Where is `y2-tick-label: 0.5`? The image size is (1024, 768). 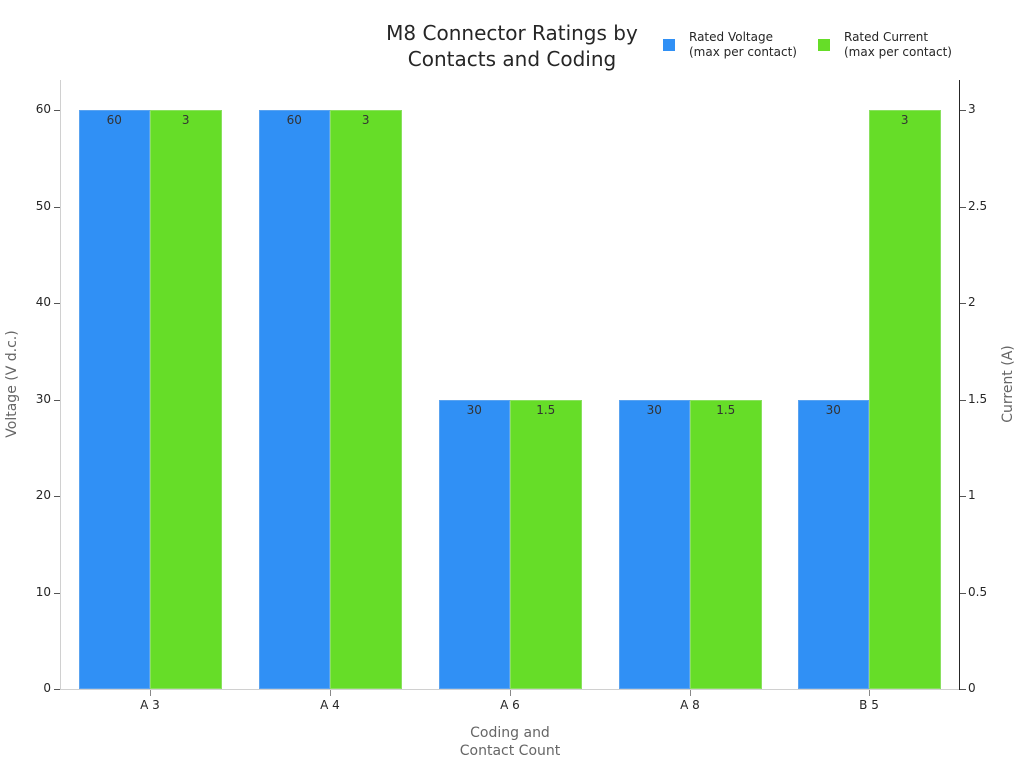 y2-tick-label: 0.5 is located at coordinates (978, 591).